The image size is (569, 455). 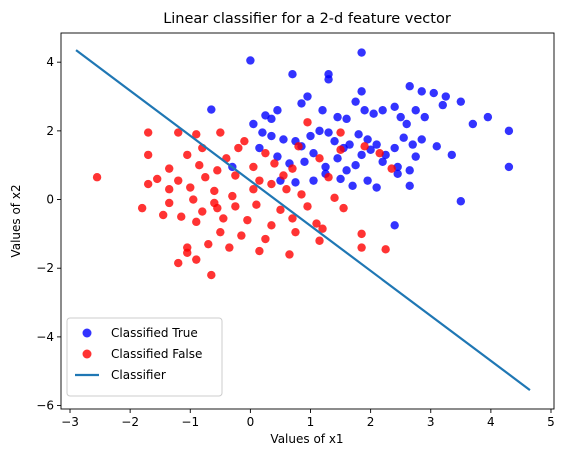 I want to click on y-tick-label: 4, so click(x=50, y=62).